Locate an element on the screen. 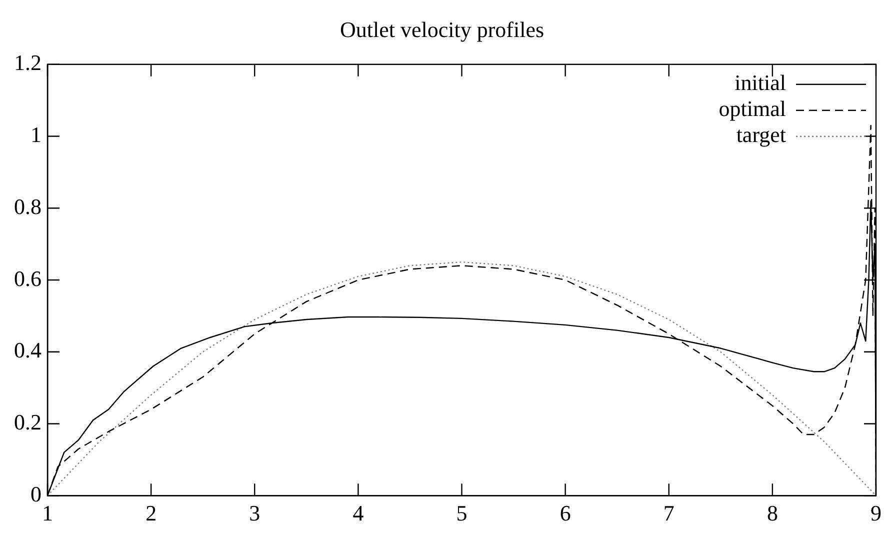 The width and height of the screenshot is (896, 542). x-tick-label: 4 is located at coordinates (358, 513).